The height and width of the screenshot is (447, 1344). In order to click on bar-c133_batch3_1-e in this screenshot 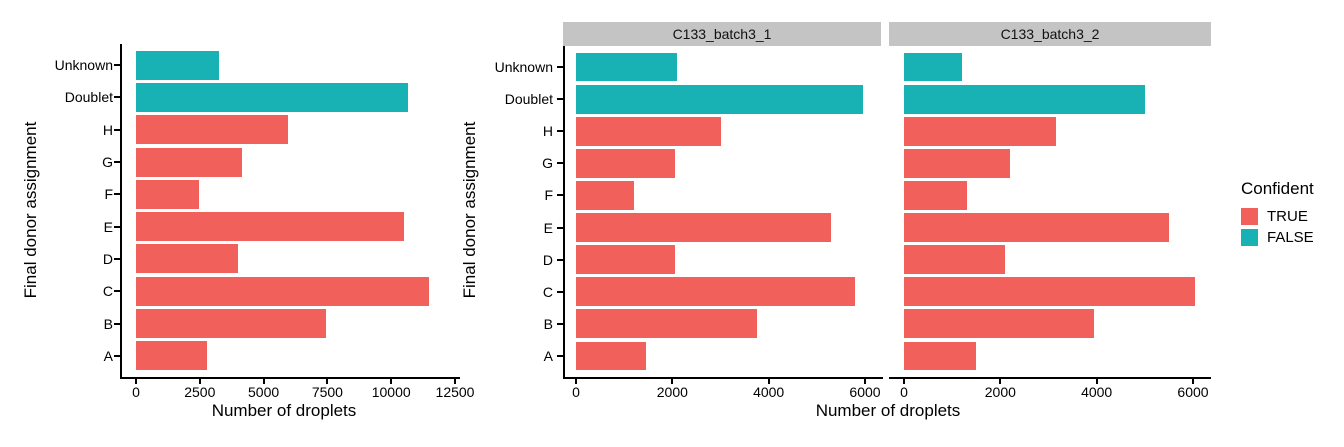, I will do `click(704, 227)`.